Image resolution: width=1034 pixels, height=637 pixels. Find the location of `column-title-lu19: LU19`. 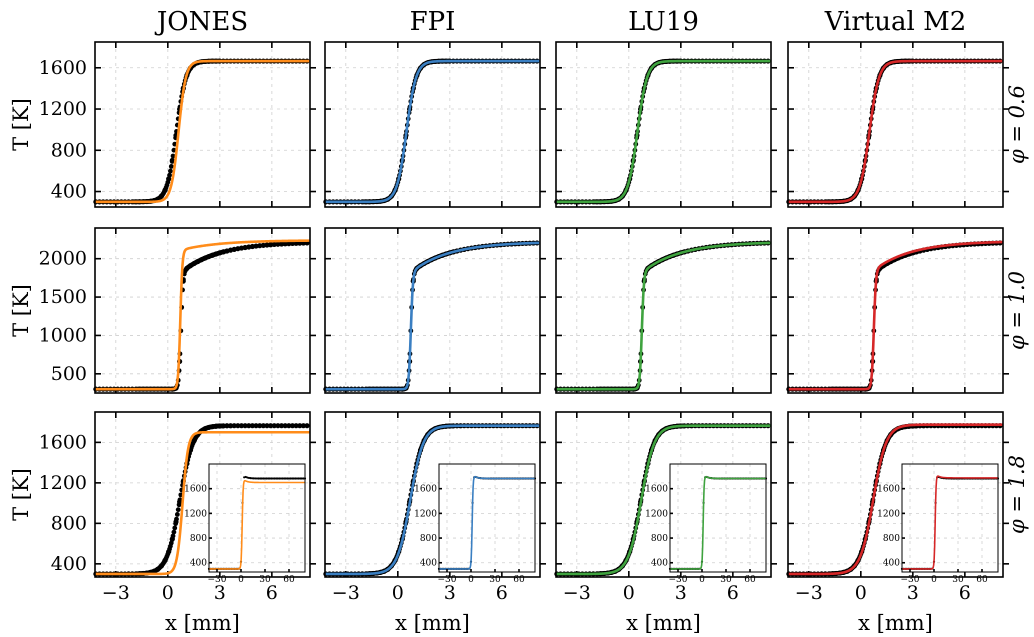

column-title-lu19: LU19 is located at coordinates (663, 22).